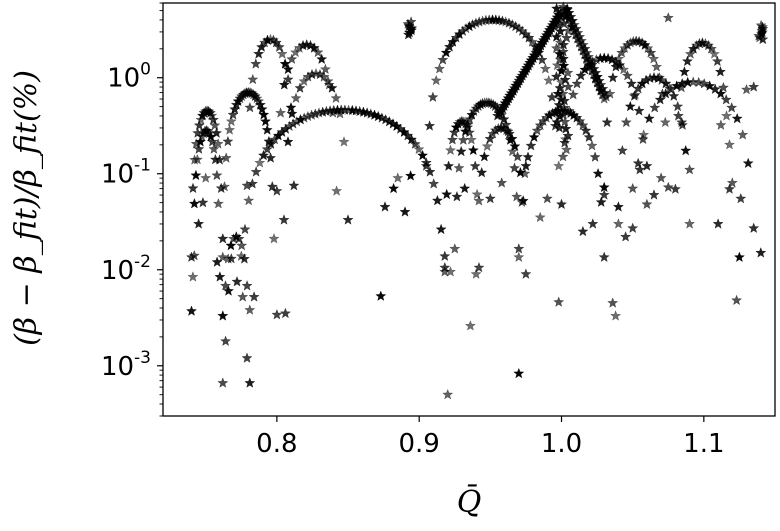 This screenshot has width=780, height=531. What do you see at coordinates (142, 262) in the screenshot?
I see `y-tick-label-exponent: -2` at bounding box center [142, 262].